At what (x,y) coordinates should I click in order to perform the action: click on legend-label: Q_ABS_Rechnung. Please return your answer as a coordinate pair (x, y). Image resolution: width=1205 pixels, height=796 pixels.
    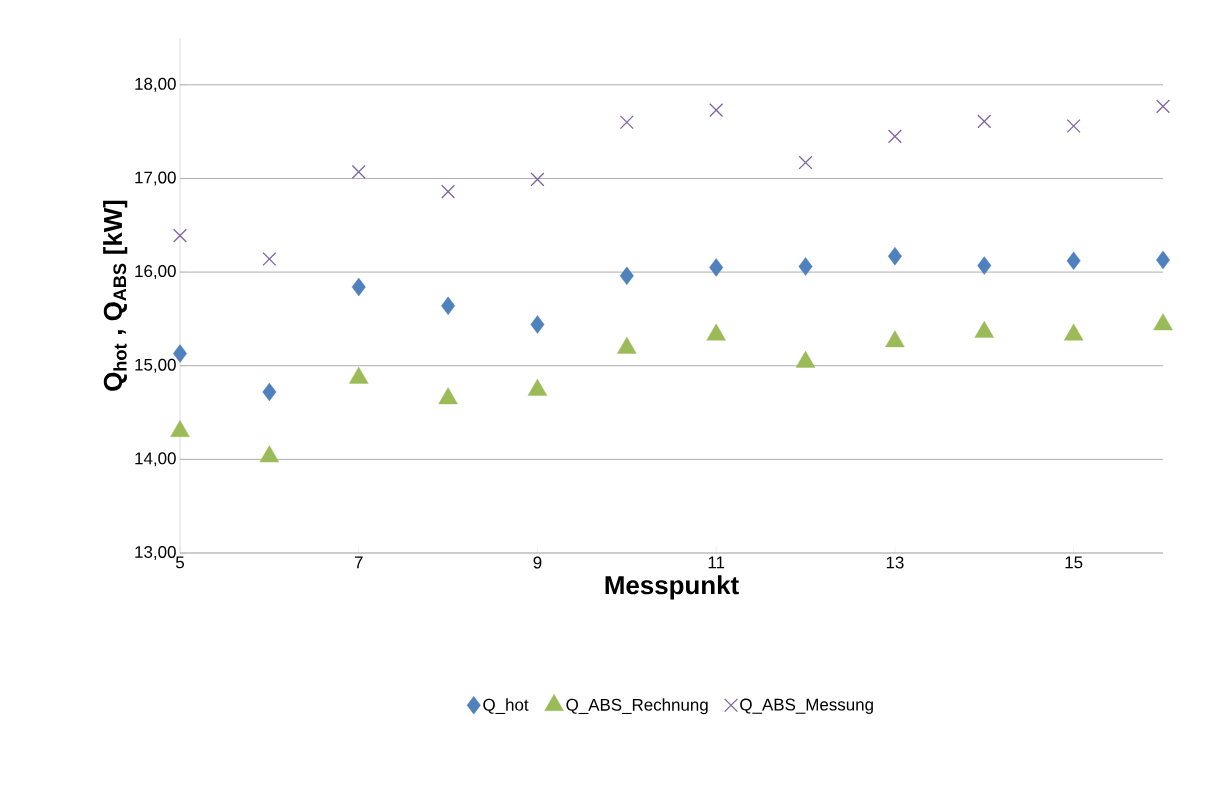
    Looking at the image, I should click on (637, 706).